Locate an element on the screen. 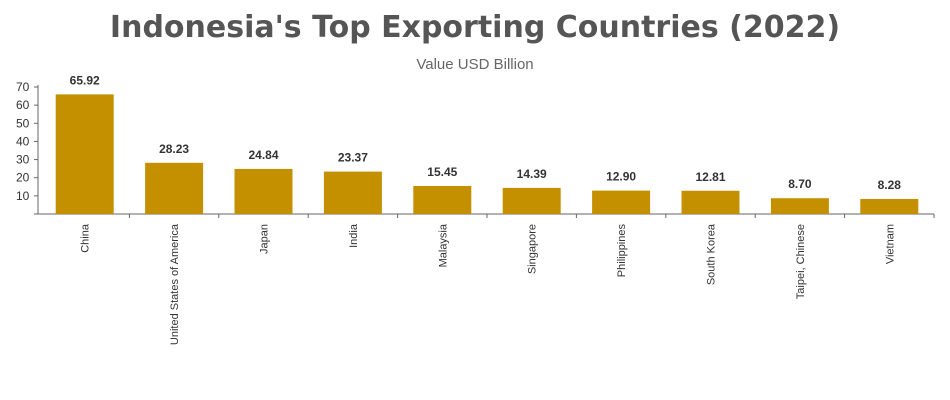  x-category-label: Singapore is located at coordinates (533, 249).